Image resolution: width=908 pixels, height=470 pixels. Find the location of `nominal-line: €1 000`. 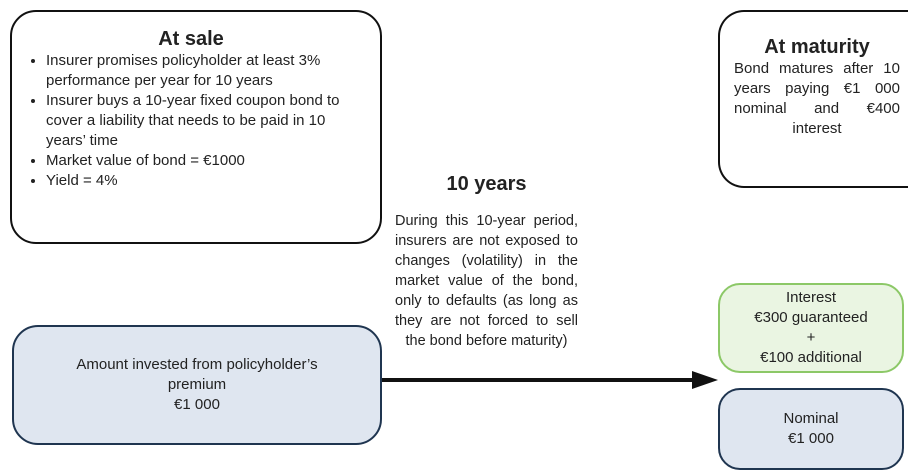

nominal-line: €1 000 is located at coordinates (811, 438).